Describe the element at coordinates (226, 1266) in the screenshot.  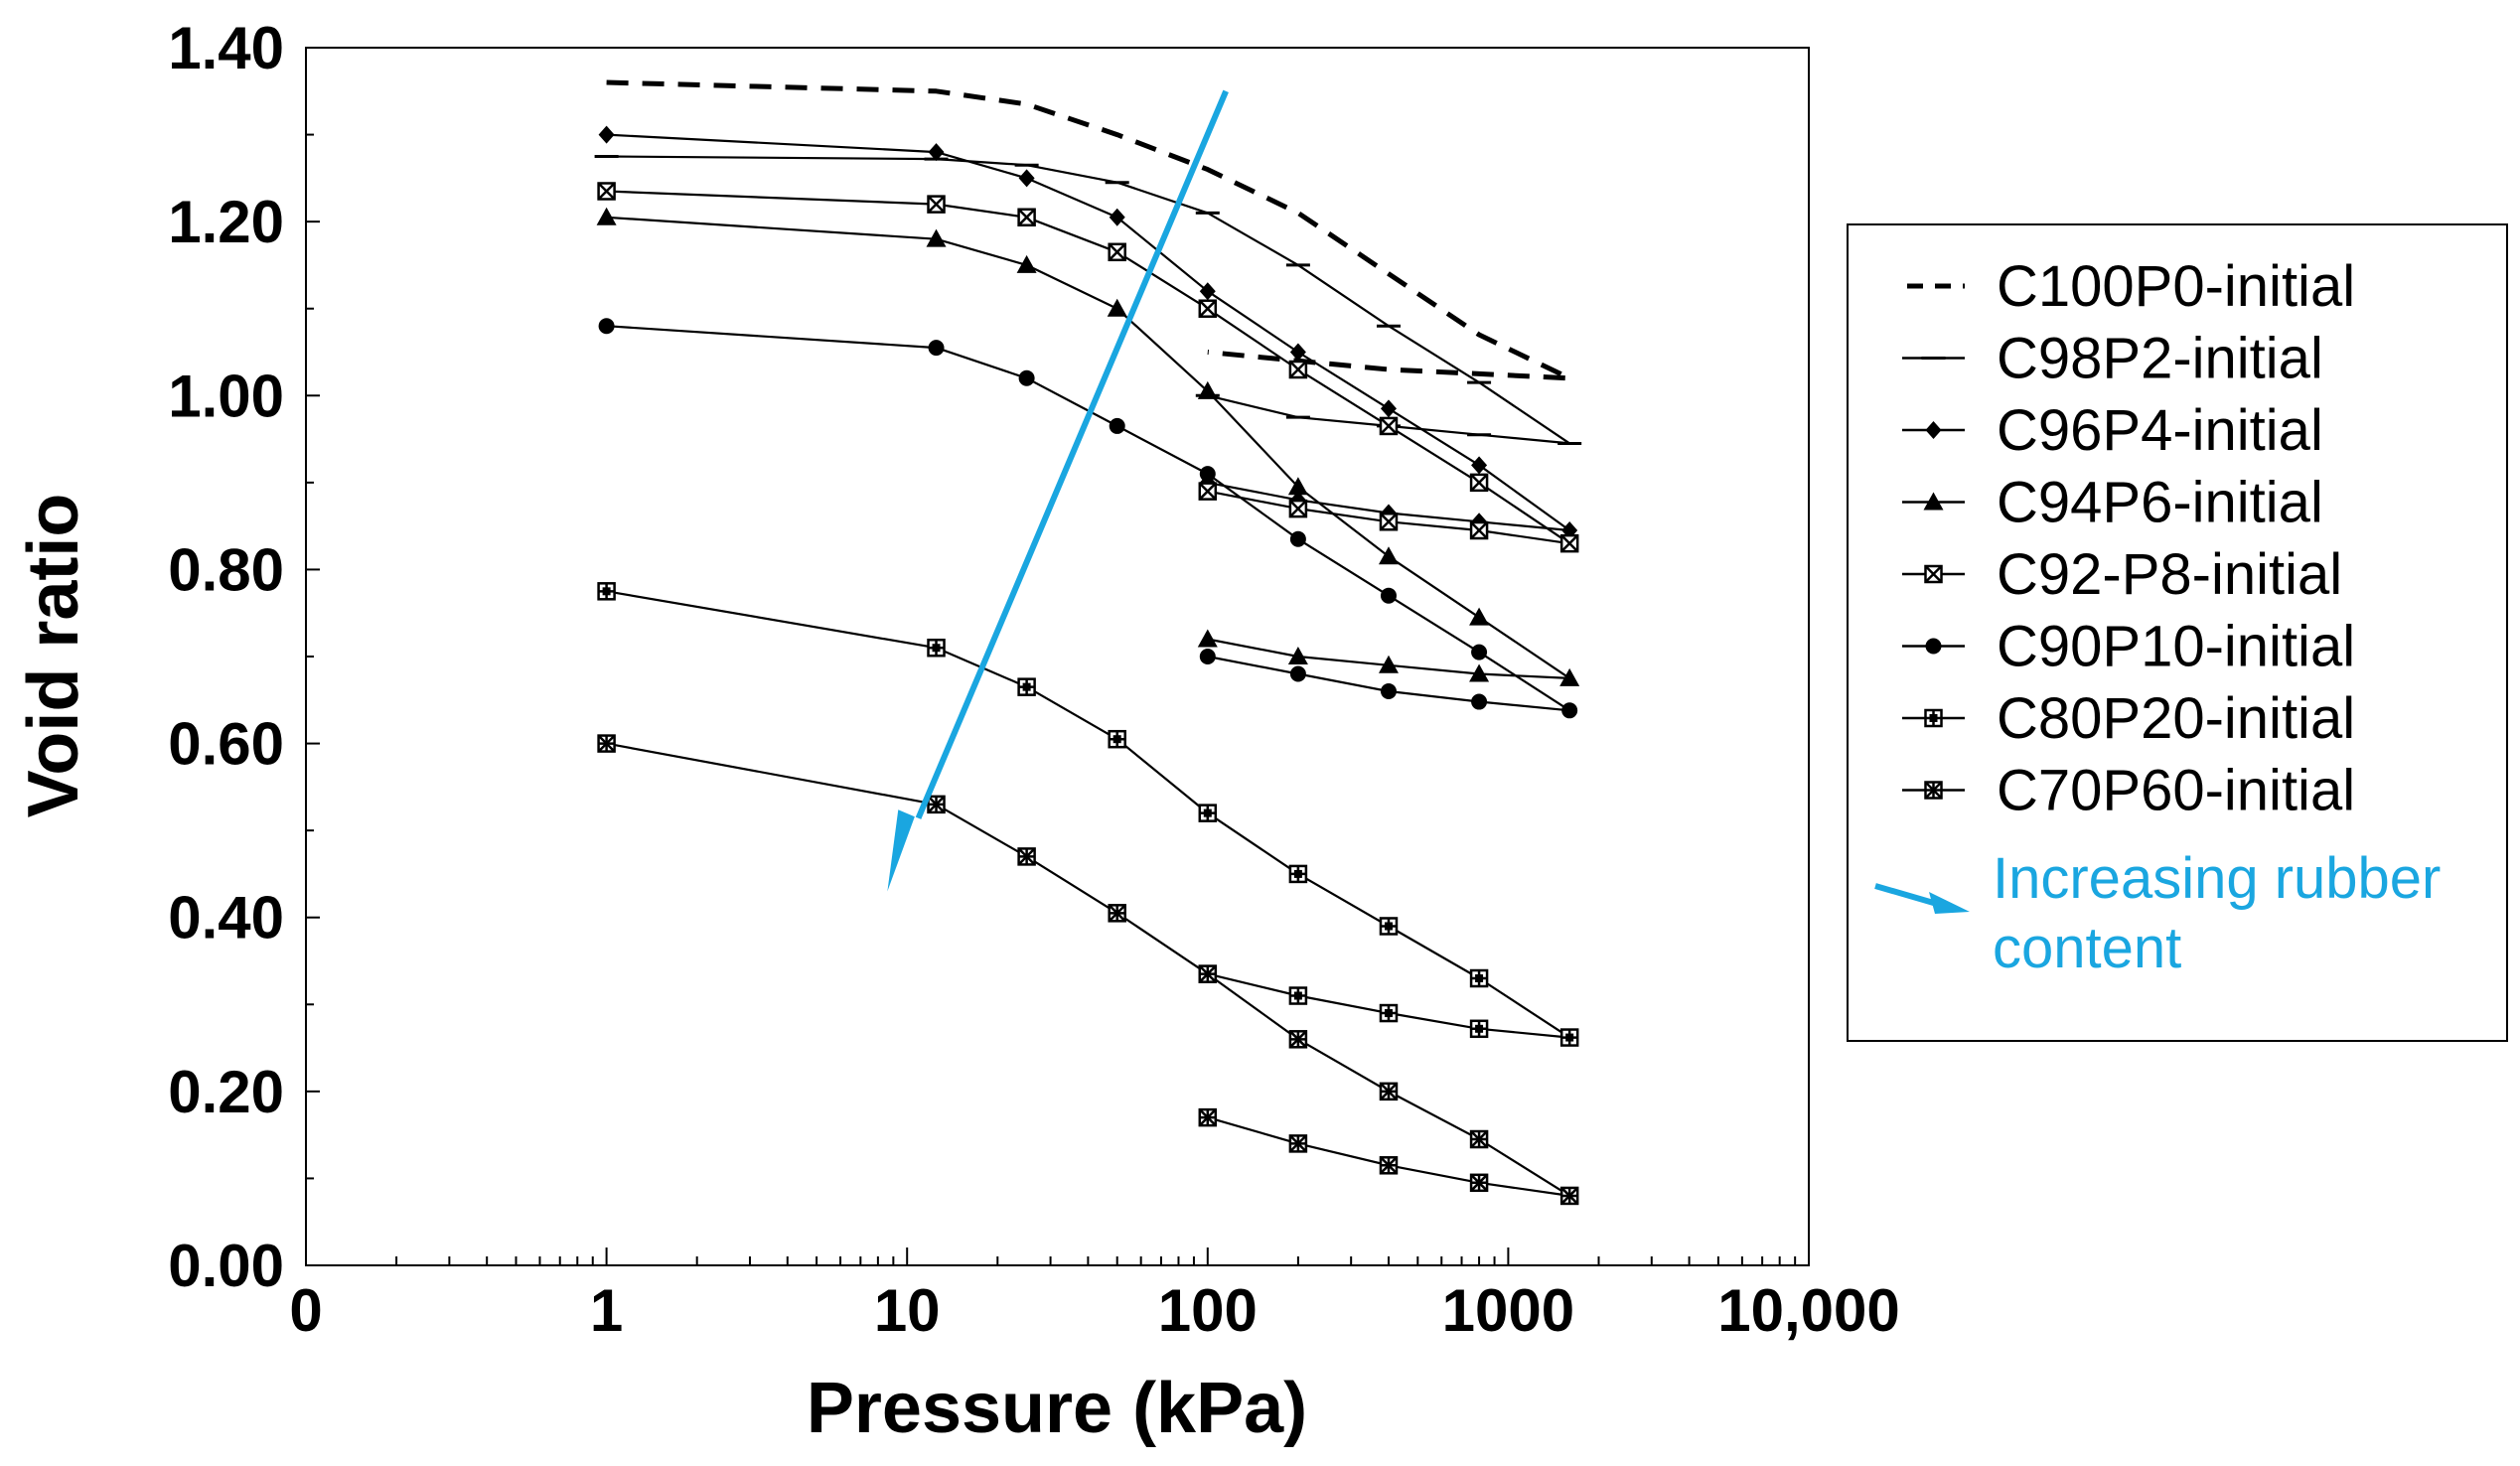
I see `y-tick-label: 0.00` at that location.